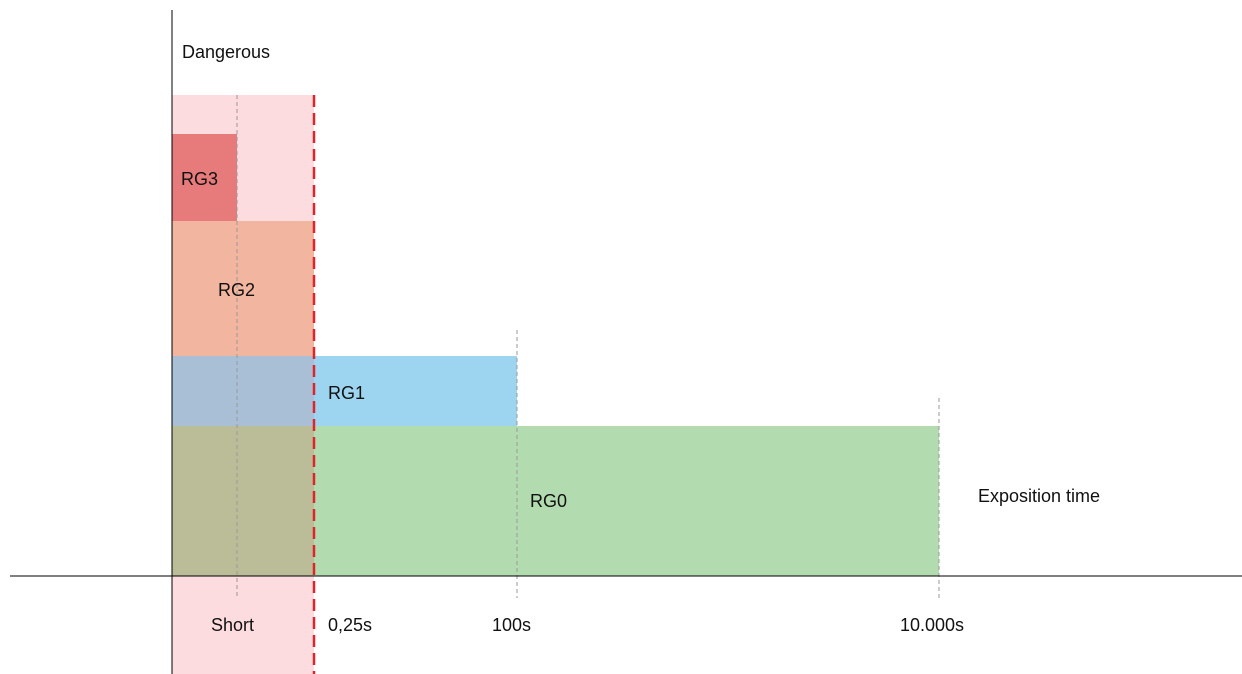 The height and width of the screenshot is (674, 1242). Describe the element at coordinates (236, 290) in the screenshot. I see `rg2-label: RG2` at that location.